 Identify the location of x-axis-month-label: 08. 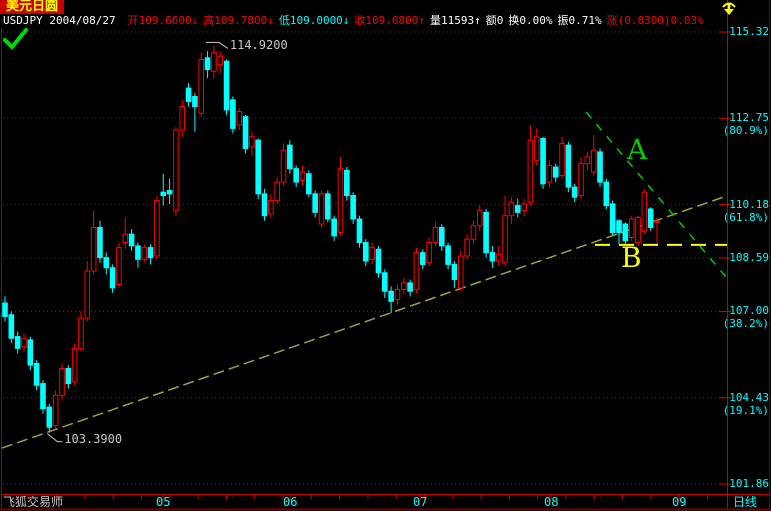
(551, 502).